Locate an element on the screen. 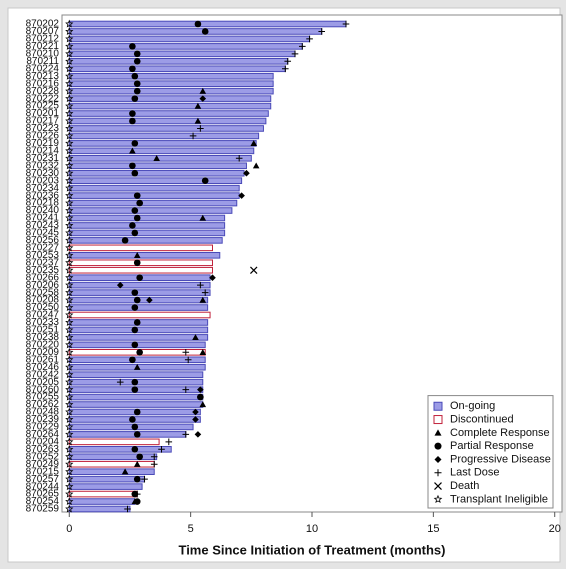 This screenshot has width=566, height=574. row-label: 870221 is located at coordinates (43, 46).